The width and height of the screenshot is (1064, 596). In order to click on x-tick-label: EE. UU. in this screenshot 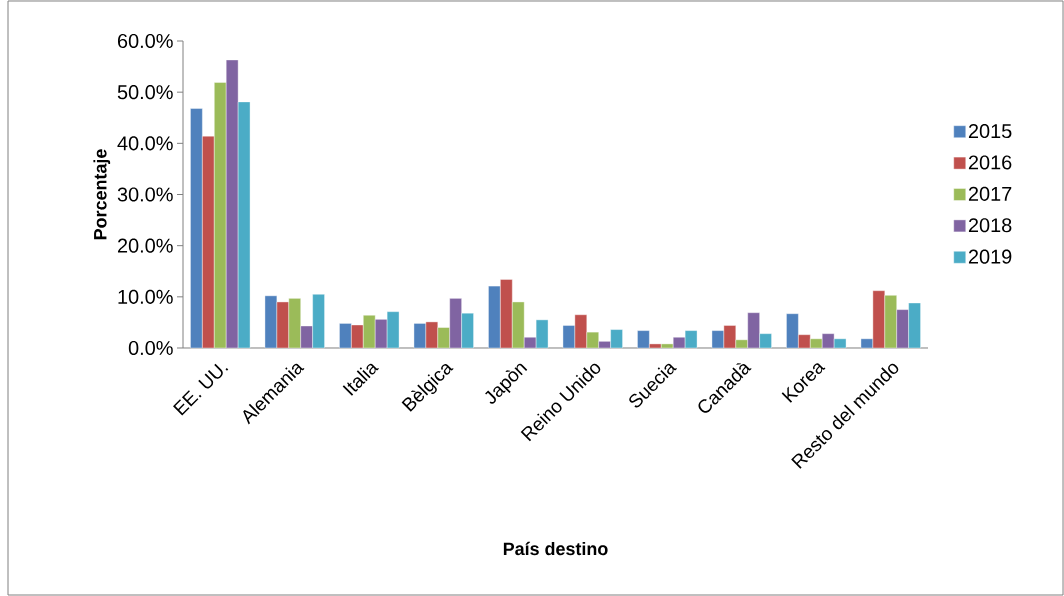, I will do `click(201, 389)`.